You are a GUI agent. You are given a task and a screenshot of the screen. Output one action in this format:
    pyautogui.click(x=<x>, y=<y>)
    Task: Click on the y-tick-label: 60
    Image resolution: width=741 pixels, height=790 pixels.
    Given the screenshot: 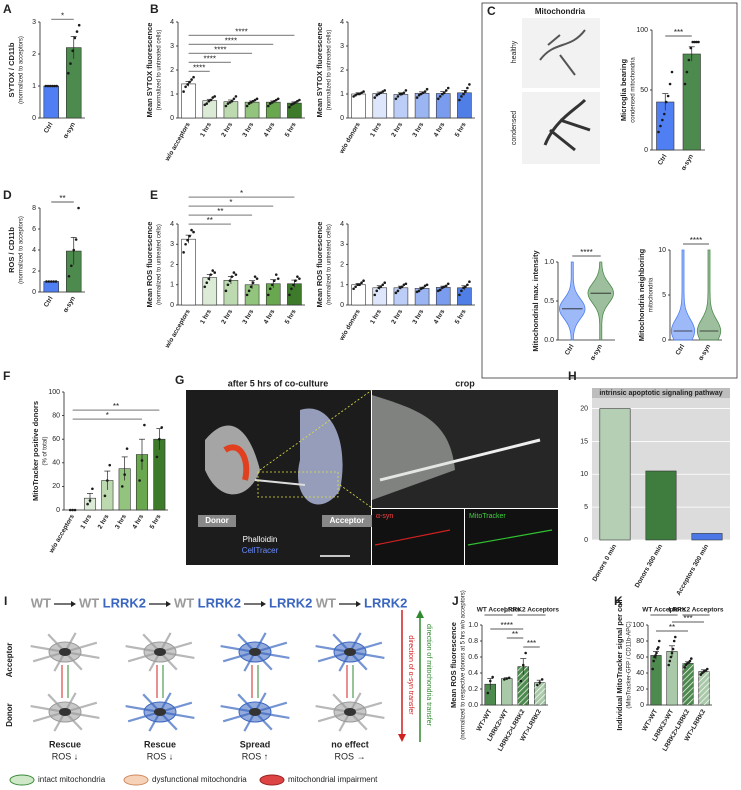 What is the action you would take?
    pyautogui.click(x=640, y=657)
    